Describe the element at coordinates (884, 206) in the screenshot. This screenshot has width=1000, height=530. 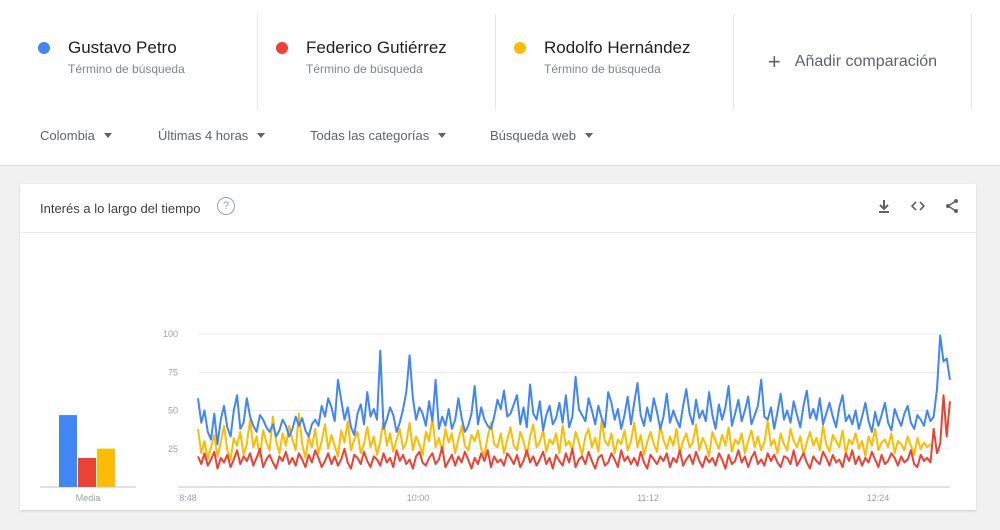
I see `download-icon` at that location.